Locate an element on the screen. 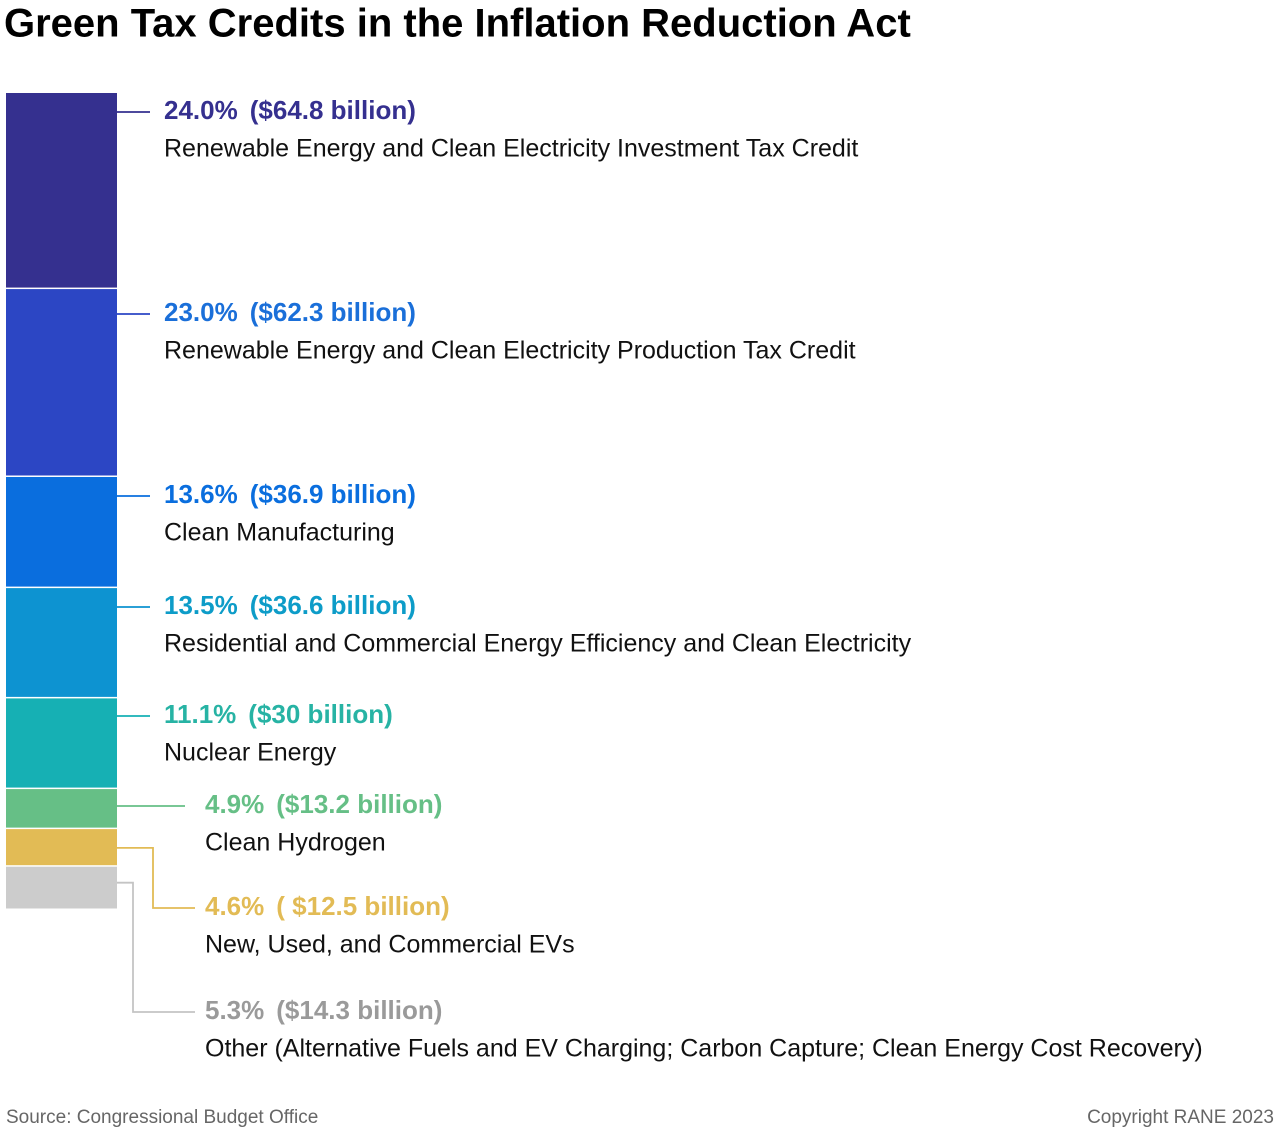 This screenshot has width=1280, height=1139. value-label: 24.0% ($64.8 billion) is located at coordinates (290, 110).